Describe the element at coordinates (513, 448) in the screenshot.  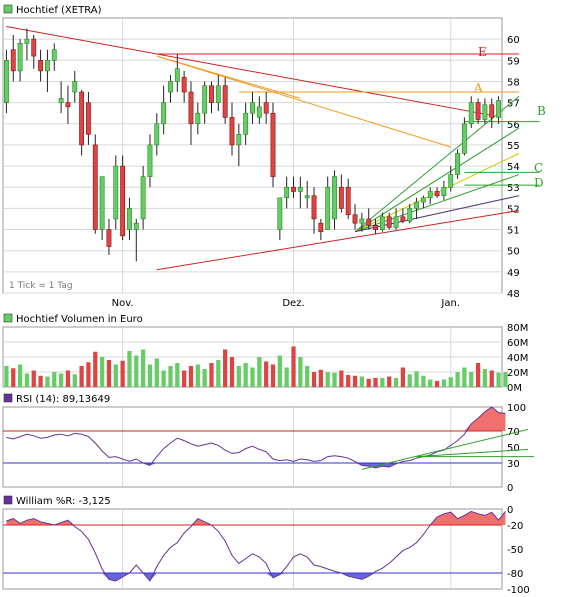
I see `y-tick-label: 50` at that location.